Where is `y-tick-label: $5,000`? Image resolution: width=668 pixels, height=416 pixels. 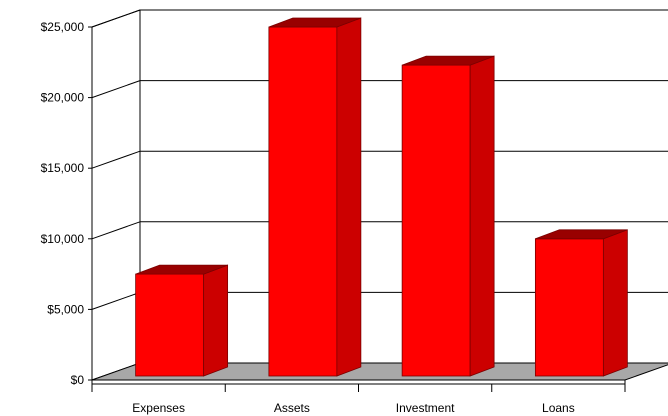
y-tick-label: $5,000 is located at coordinates (65, 309).